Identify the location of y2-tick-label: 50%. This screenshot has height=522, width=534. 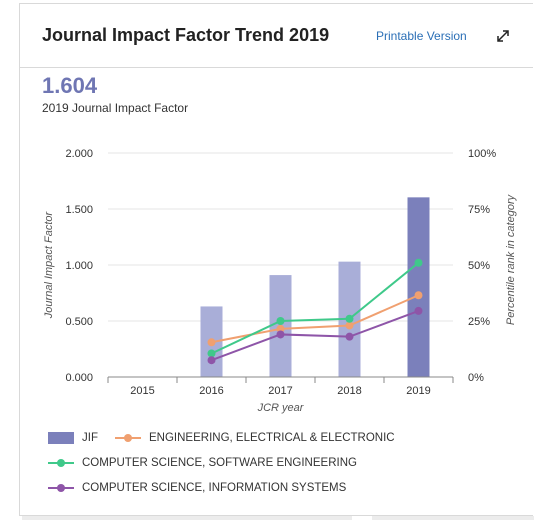
(479, 266).